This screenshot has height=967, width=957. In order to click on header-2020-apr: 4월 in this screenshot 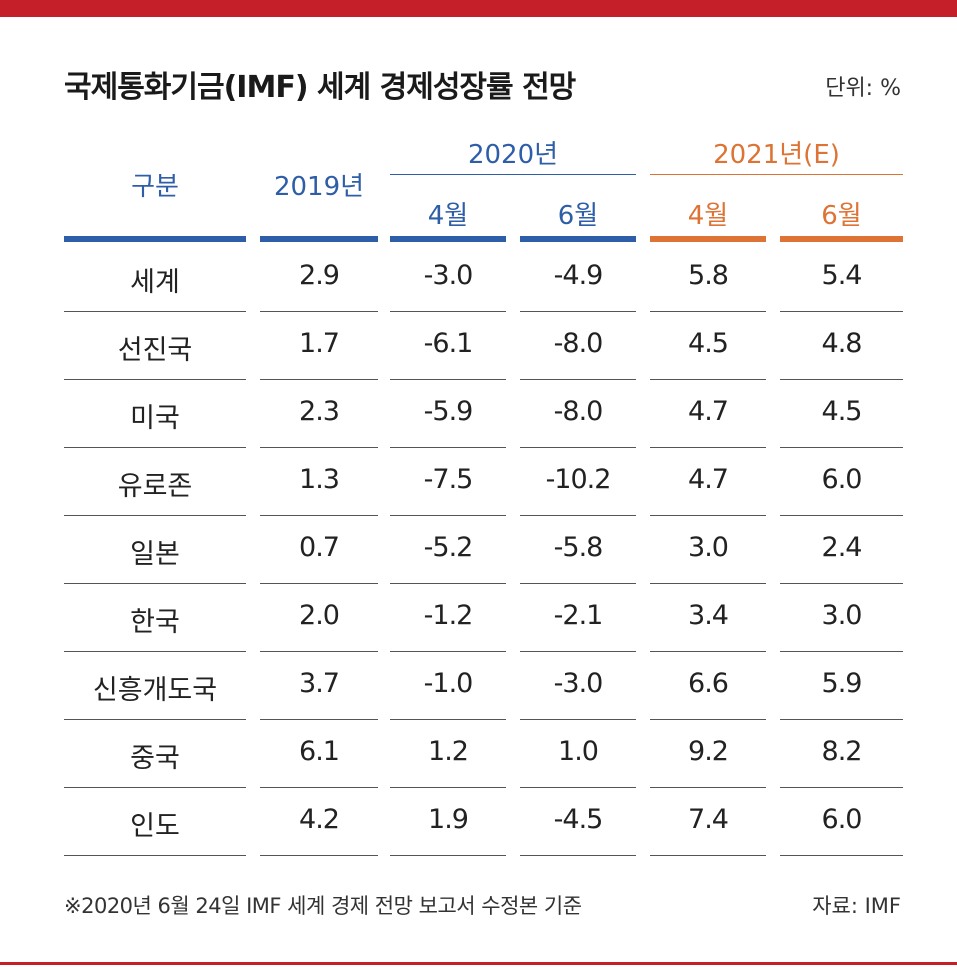, I will do `click(448, 216)`.